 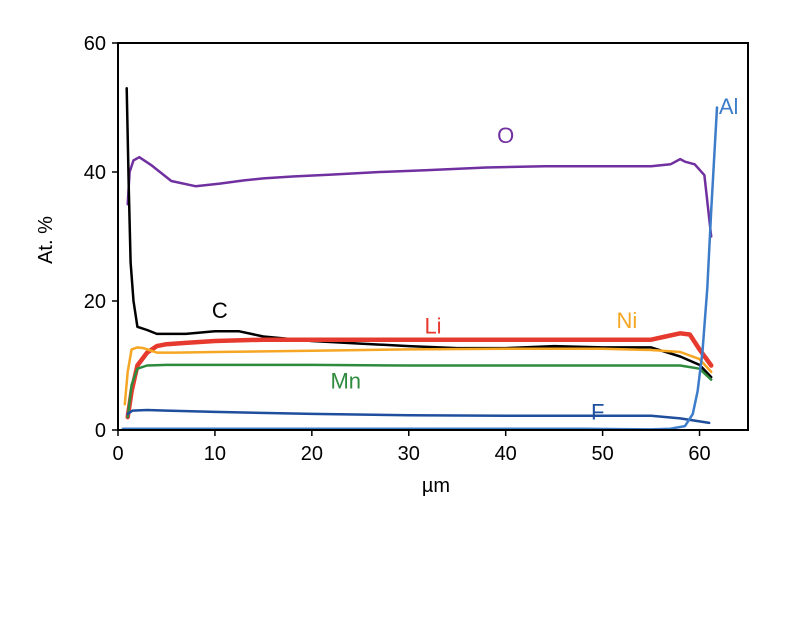 What do you see at coordinates (101, 237) in the screenshot?
I see `y-axis-ticks: 0 20 40 60` at bounding box center [101, 237].